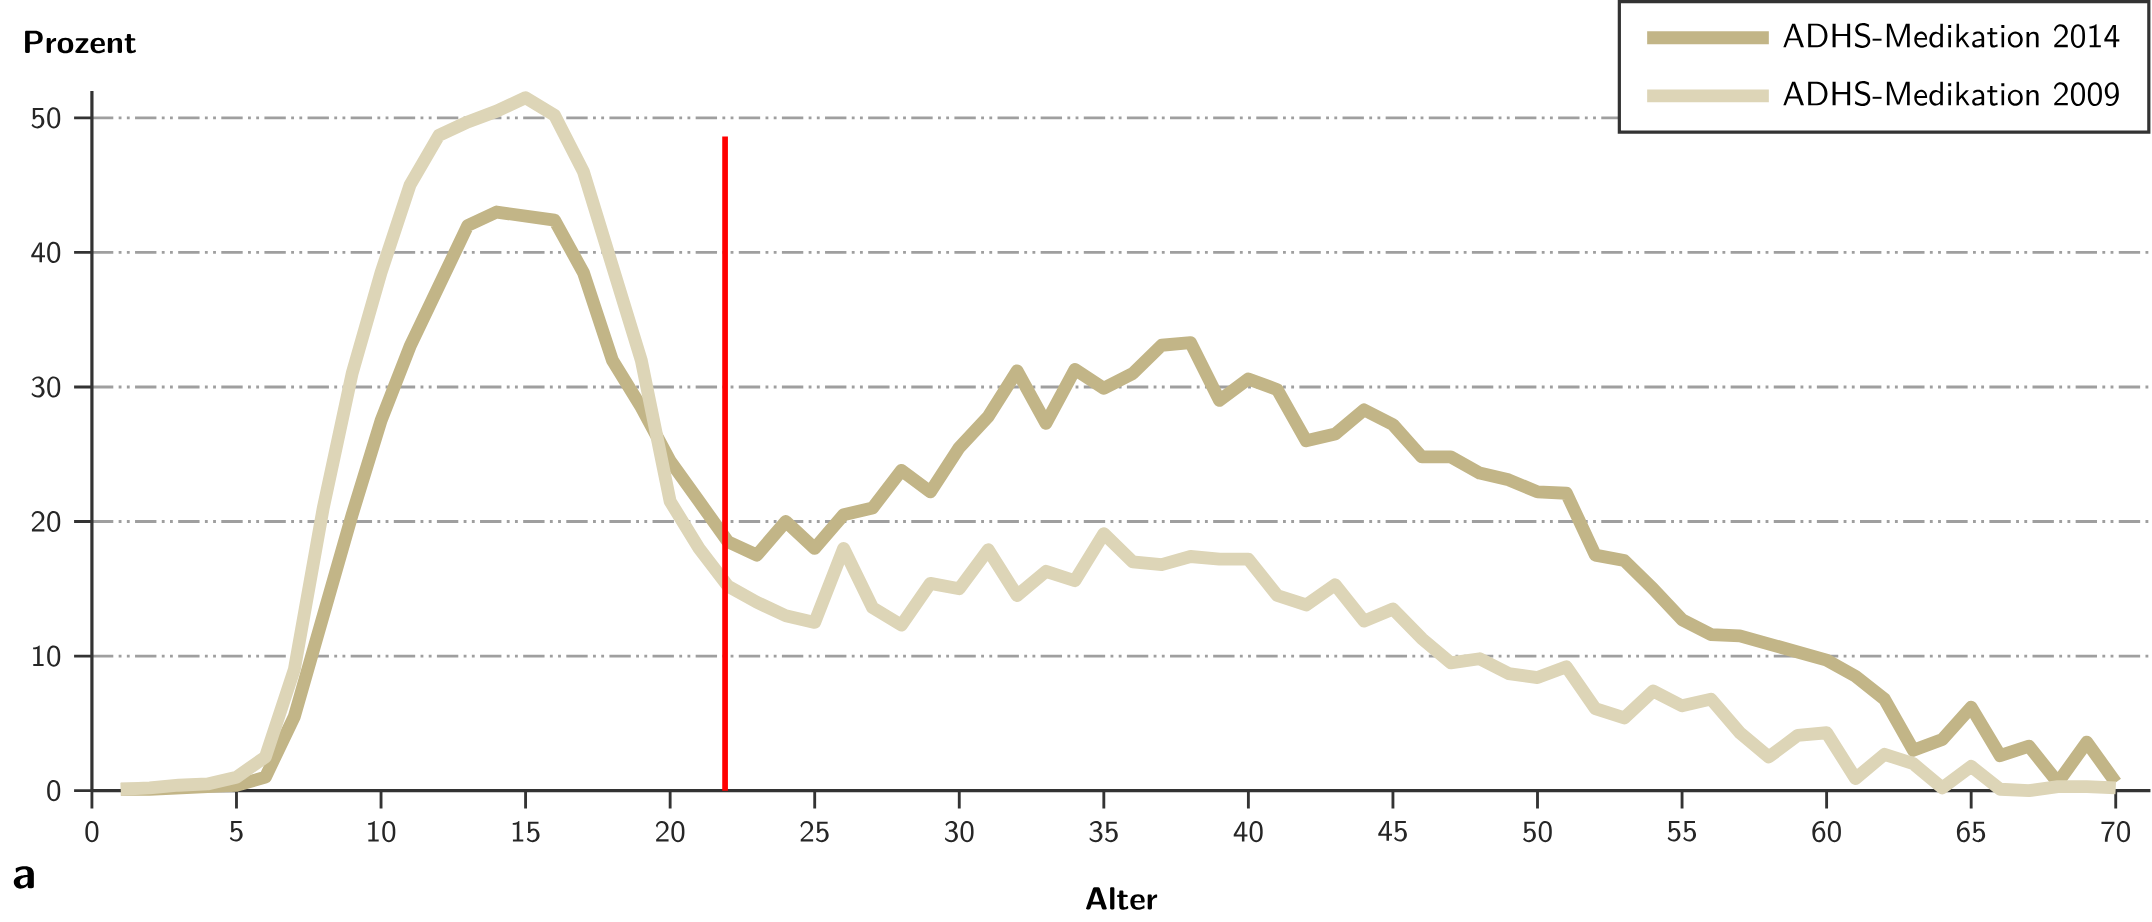 This screenshot has height=922, width=2152. Describe the element at coordinates (54, 791) in the screenshot. I see `y-tick-label: 0` at that location.